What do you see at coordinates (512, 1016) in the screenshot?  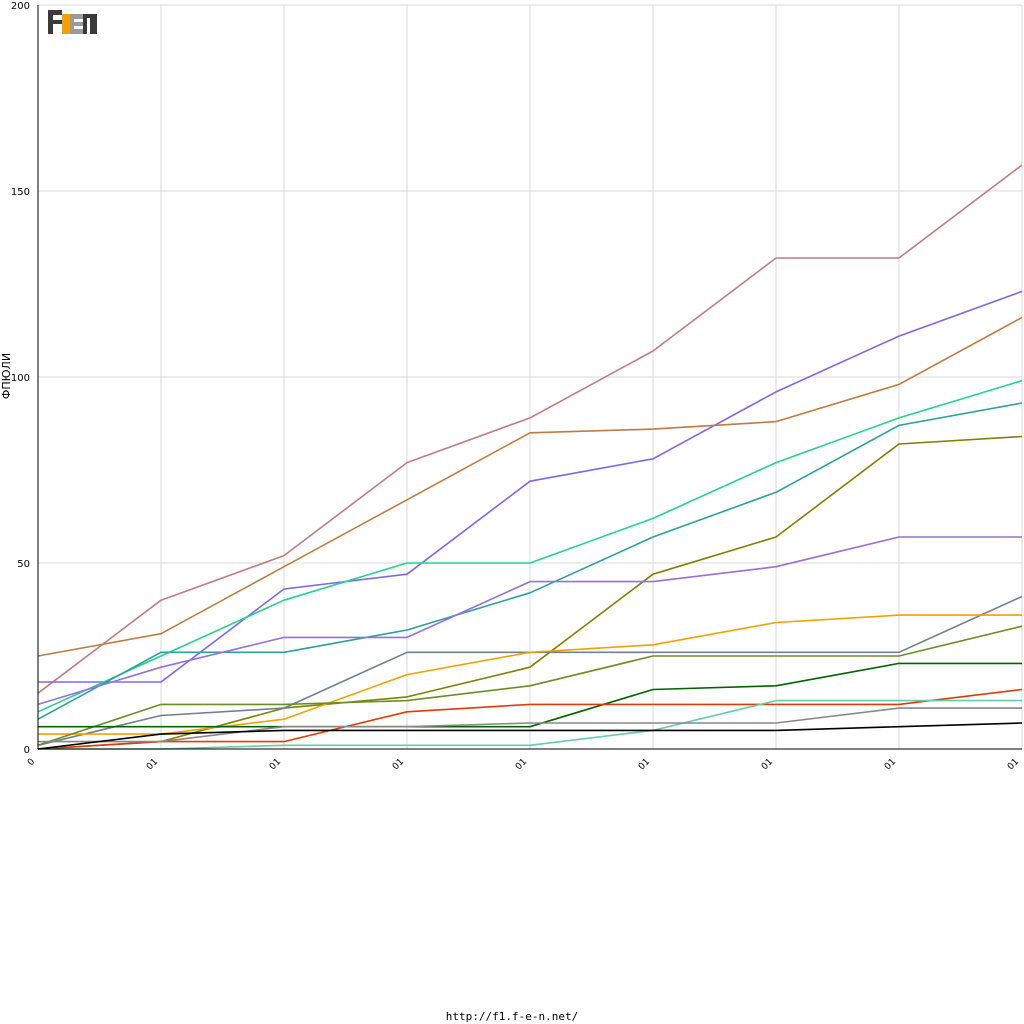 I see `footer-url: http://f1.f-e-n.net/` at bounding box center [512, 1016].